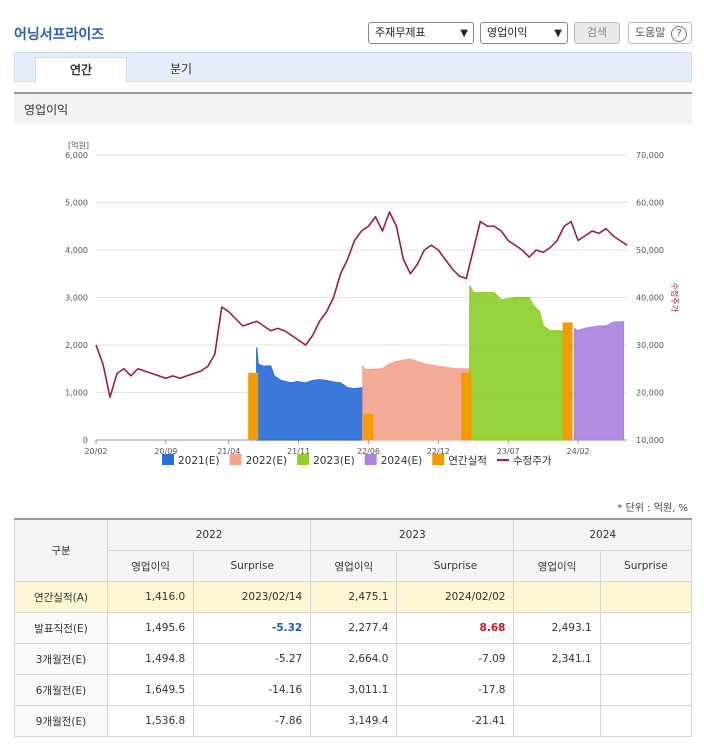 This screenshot has height=746, width=704. Describe the element at coordinates (650, 298) in the screenshot. I see `y2-tick-label: 40,000` at that location.